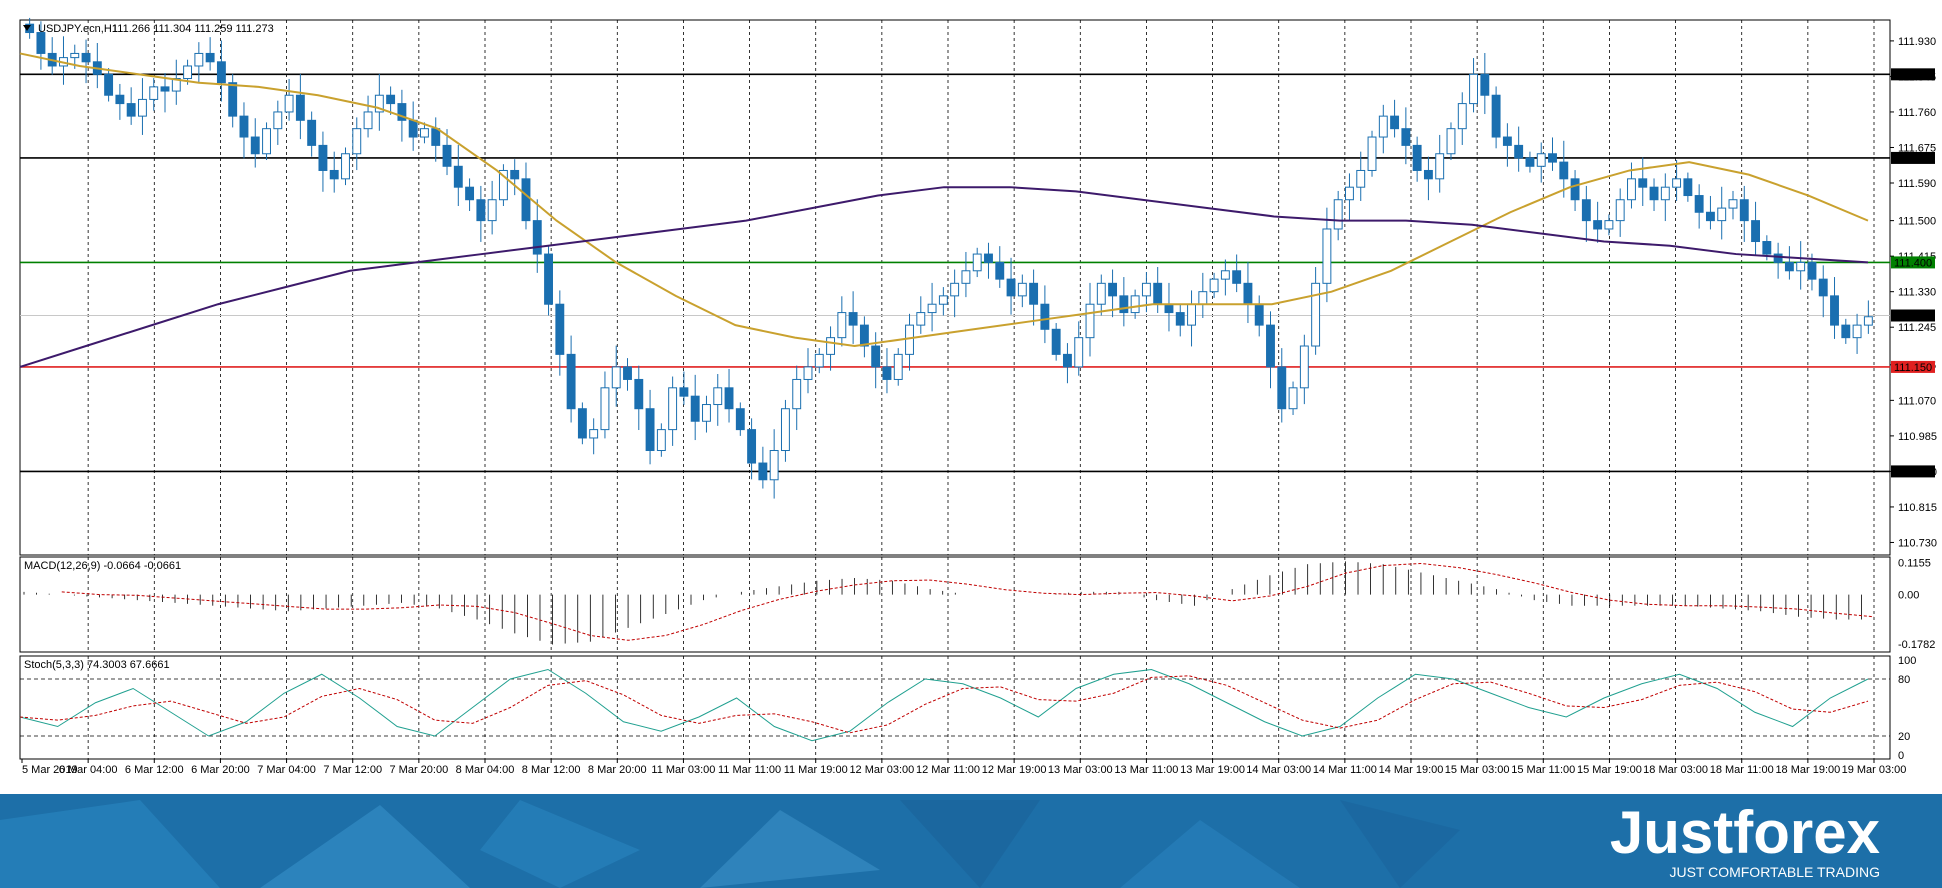 Image resolution: width=1942 pixels, height=888 pixels. What do you see at coordinates (1913, 159) in the screenshot?
I see `price-level-label: 111.650` at bounding box center [1913, 159].